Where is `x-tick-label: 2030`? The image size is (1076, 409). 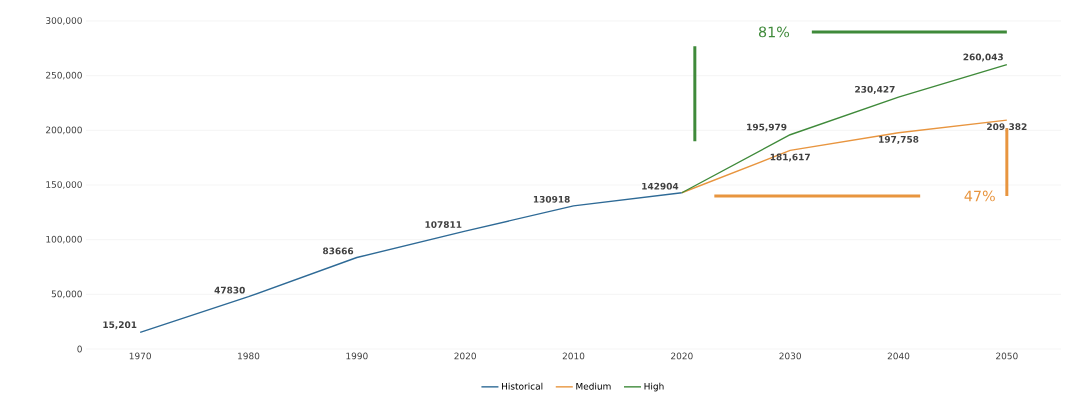
x-tick-label: 2030 is located at coordinates (790, 356).